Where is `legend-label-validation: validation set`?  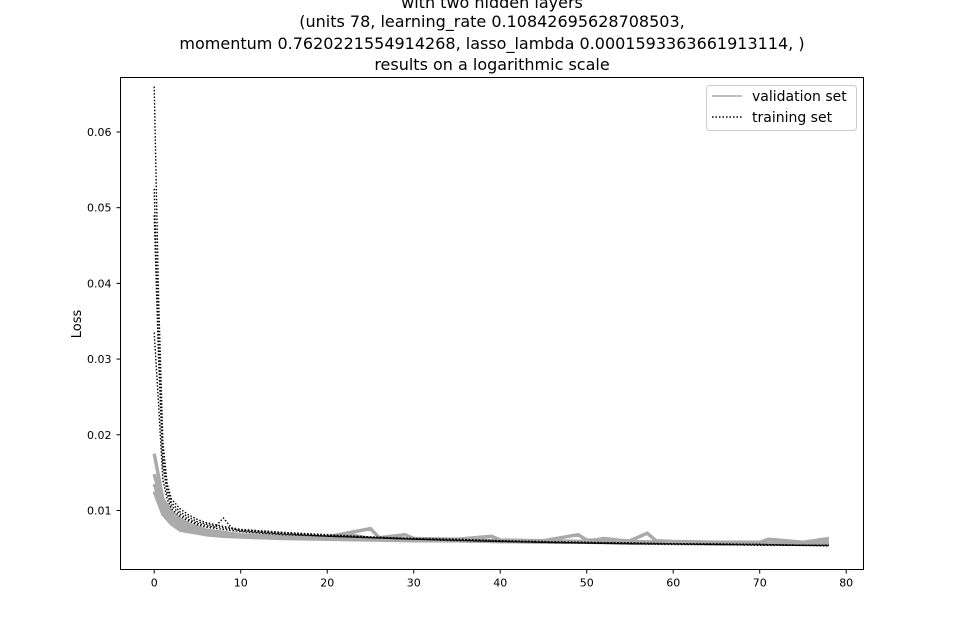
legend-label-validation: validation set is located at coordinates (799, 97).